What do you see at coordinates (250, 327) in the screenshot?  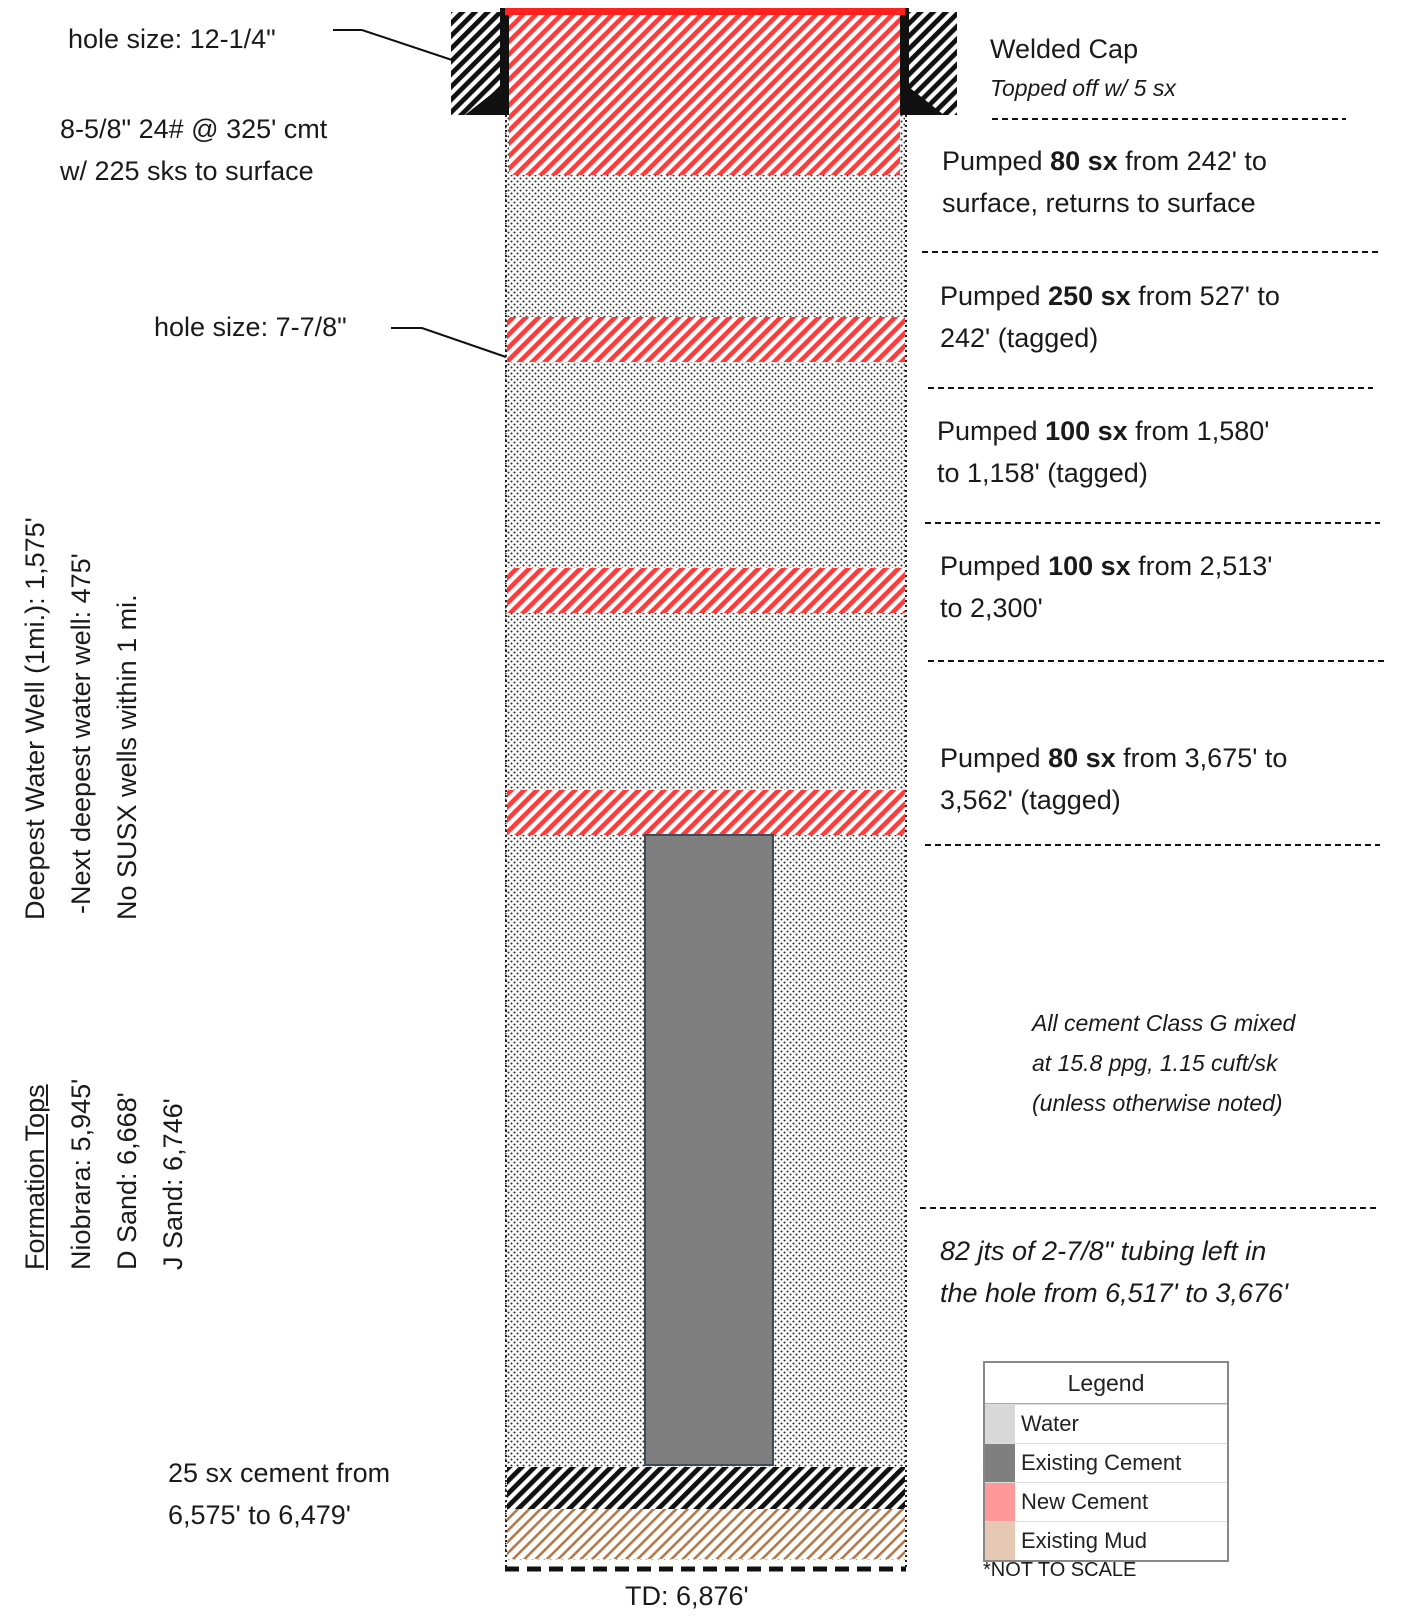 I see `production-hole-size-label: hole size: 7-7/8"` at bounding box center [250, 327].